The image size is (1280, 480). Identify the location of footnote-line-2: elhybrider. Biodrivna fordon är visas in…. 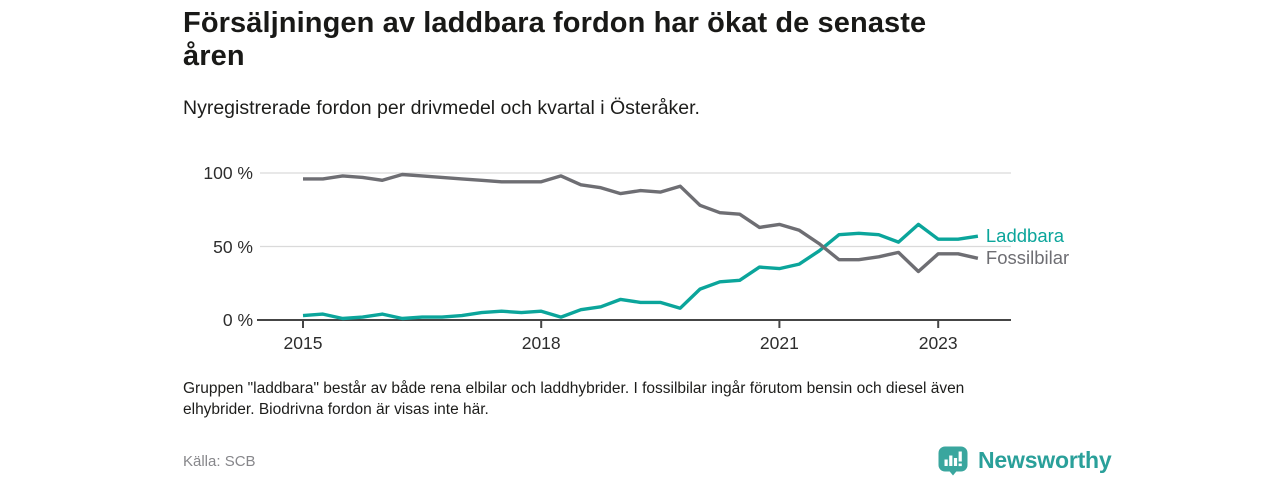
(336, 409).